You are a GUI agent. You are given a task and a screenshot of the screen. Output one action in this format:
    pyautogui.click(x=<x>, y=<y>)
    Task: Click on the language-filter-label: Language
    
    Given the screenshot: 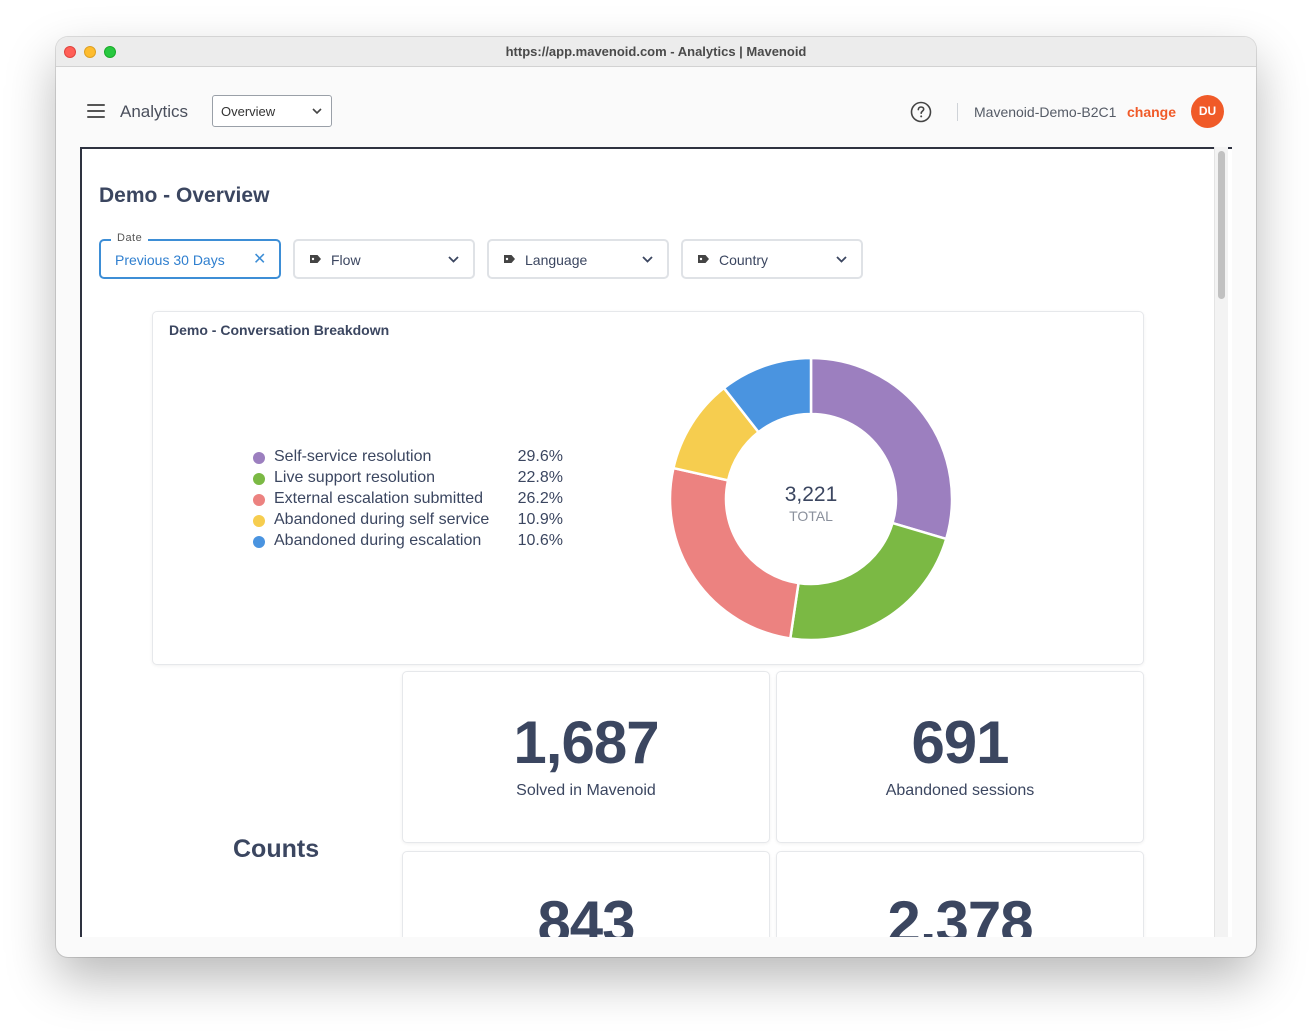 What is the action you would take?
    pyautogui.click(x=556, y=260)
    